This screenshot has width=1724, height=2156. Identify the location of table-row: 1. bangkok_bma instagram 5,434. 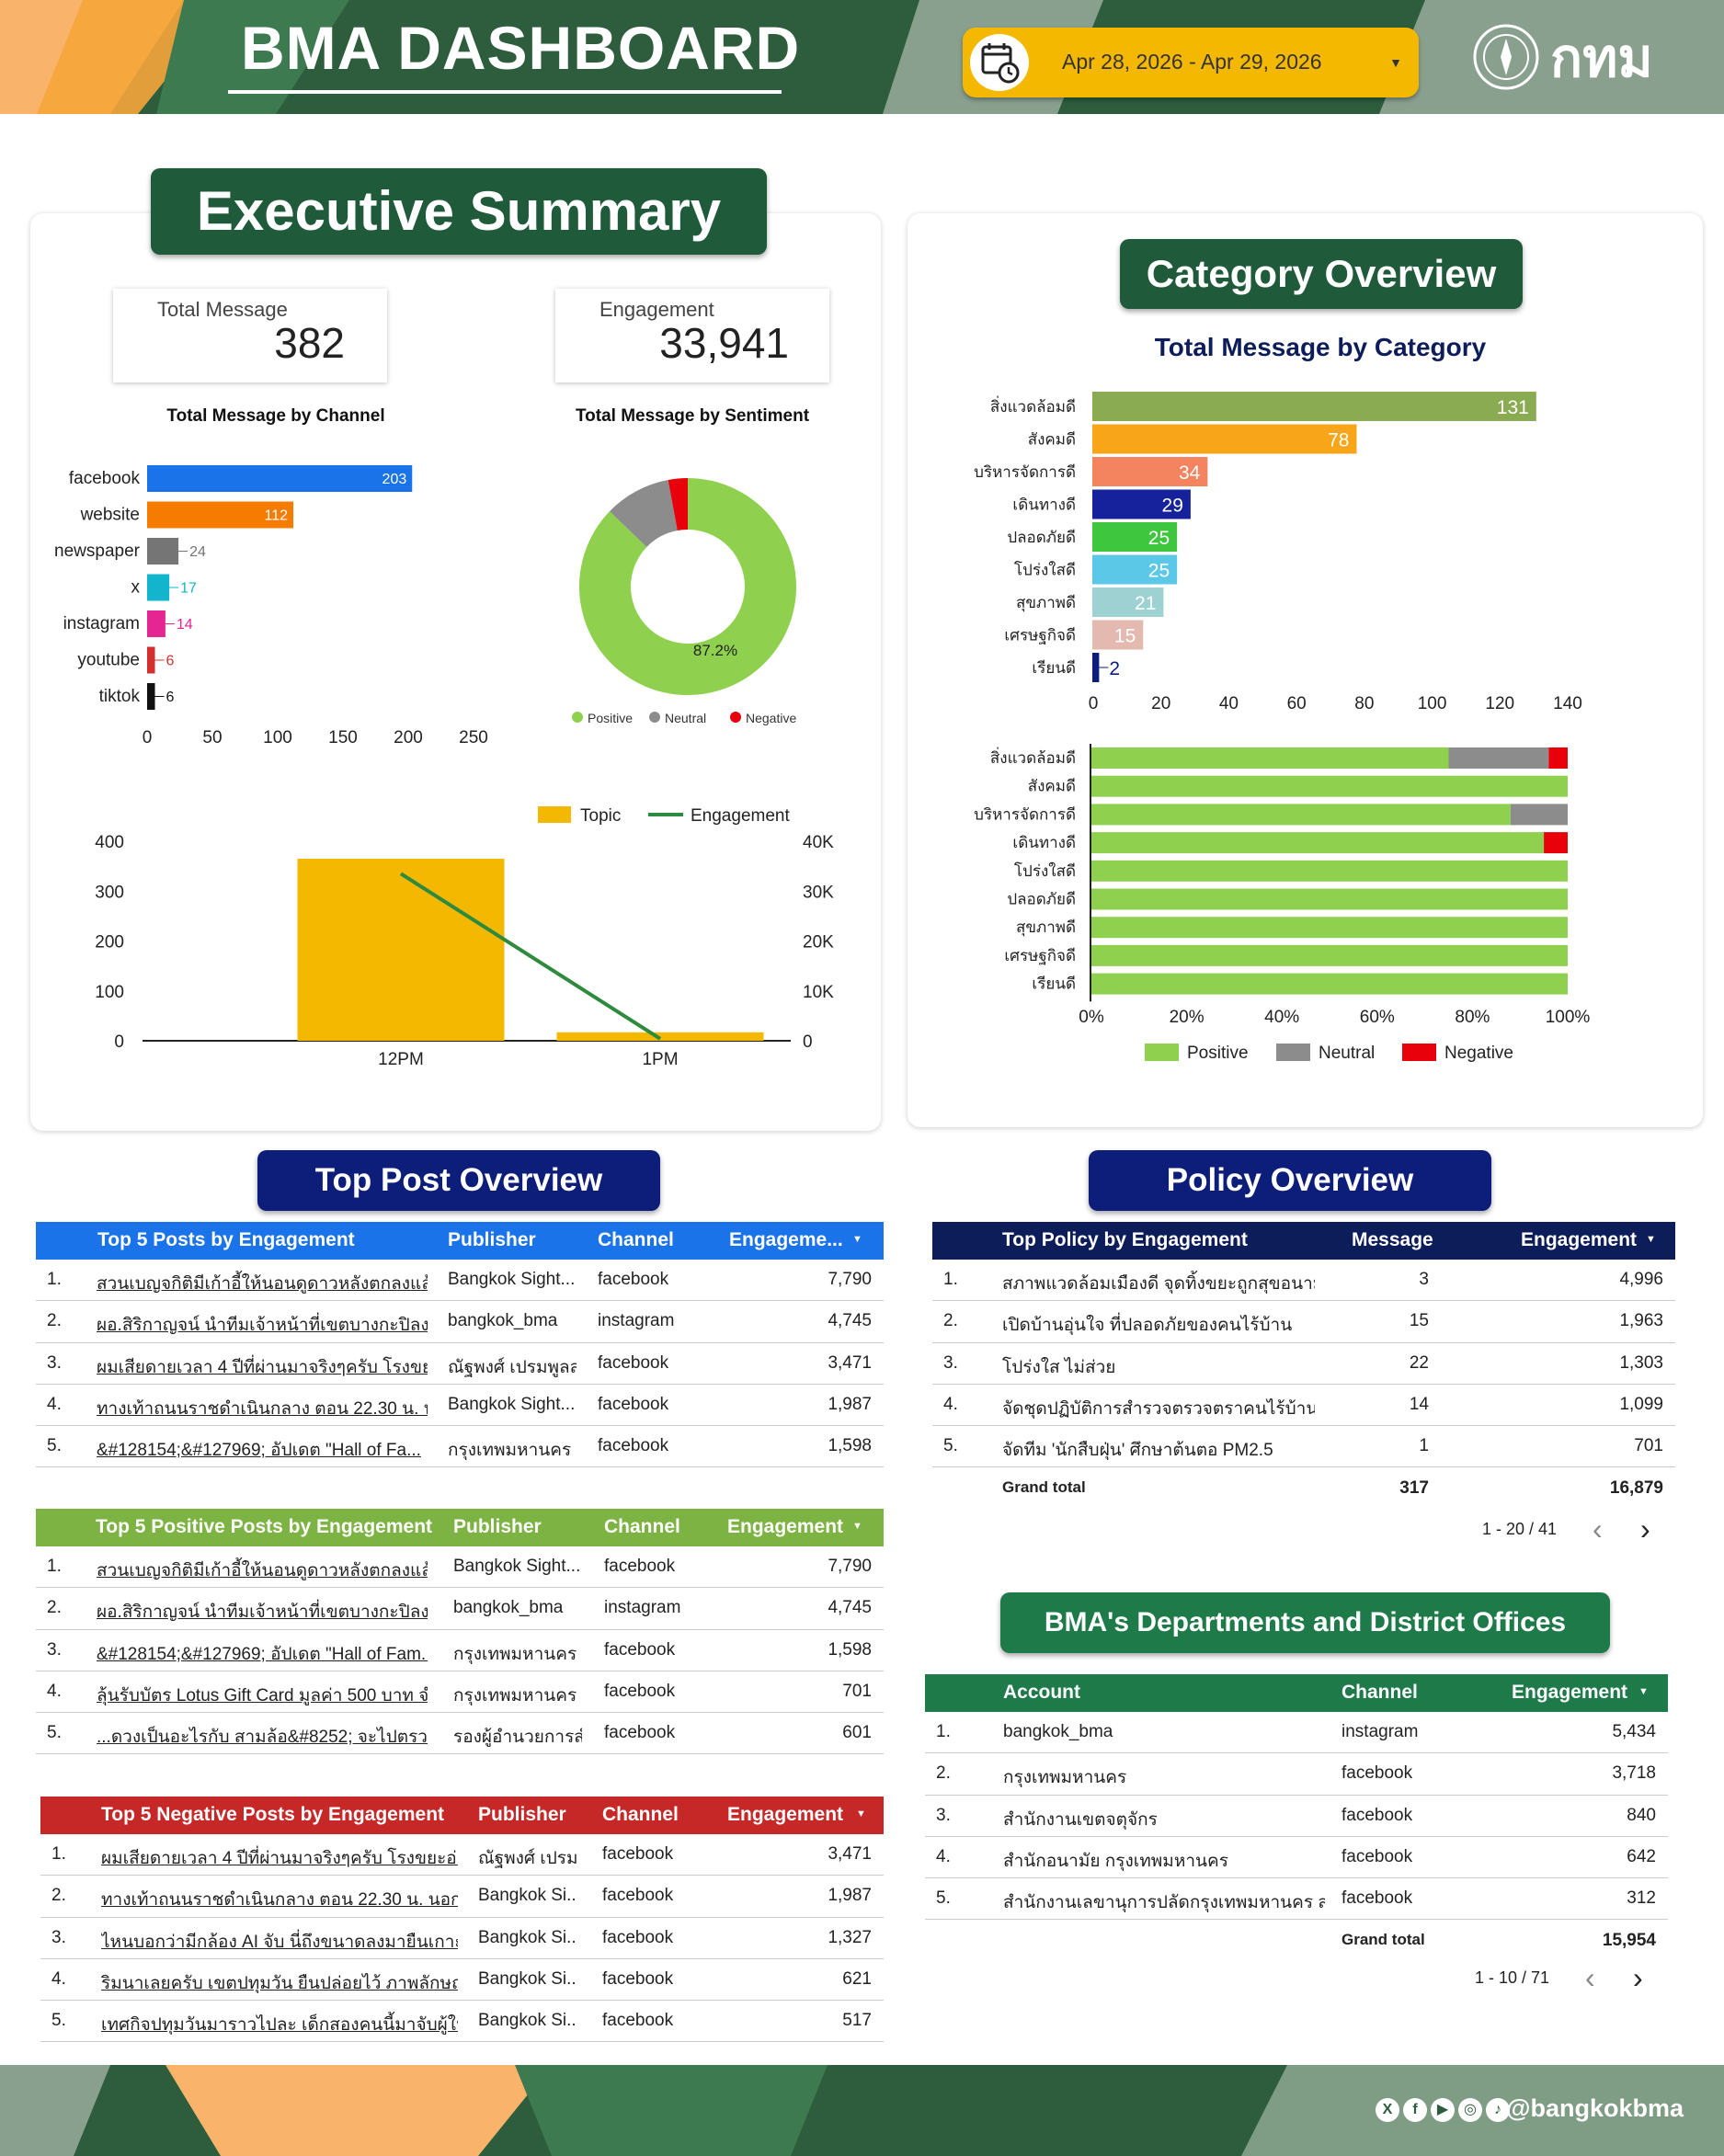
(1296, 1733).